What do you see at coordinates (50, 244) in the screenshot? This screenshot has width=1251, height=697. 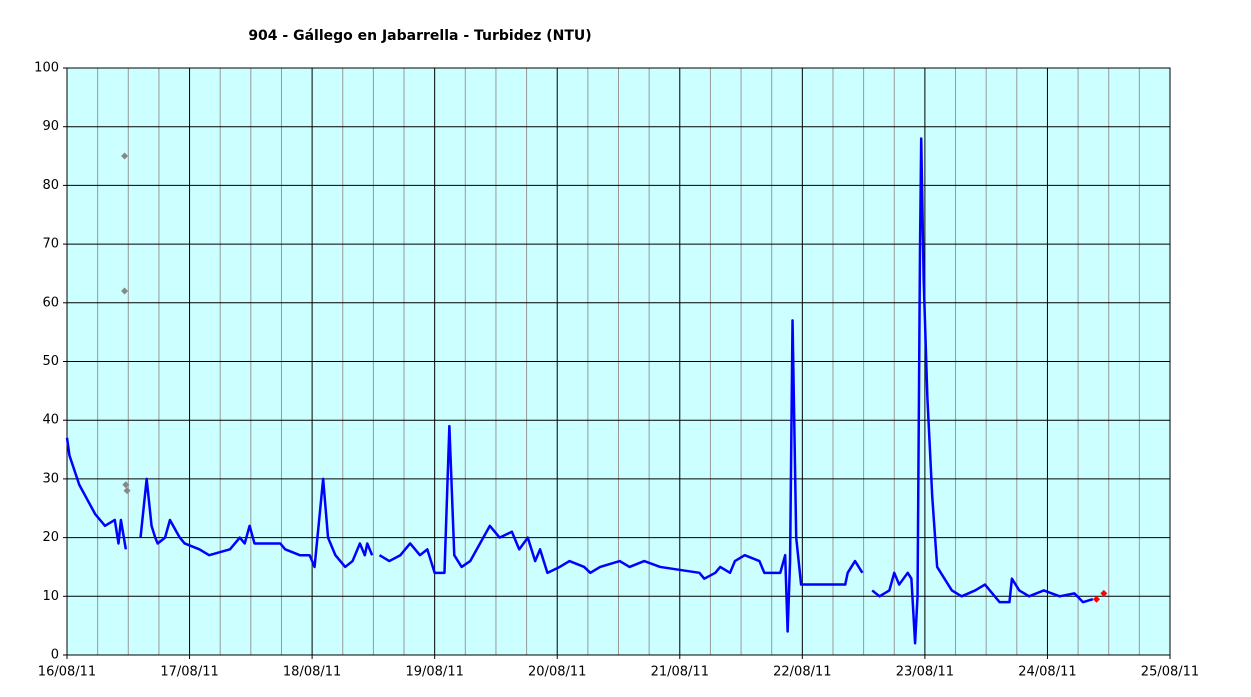 I see `y-tick-label: 70` at bounding box center [50, 244].